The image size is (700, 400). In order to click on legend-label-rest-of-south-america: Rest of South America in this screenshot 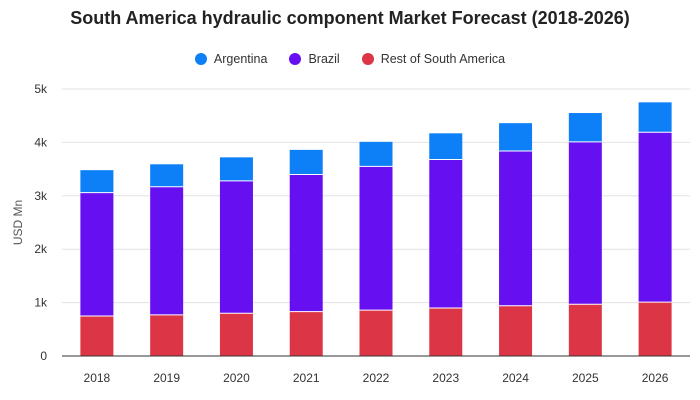, I will do `click(443, 59)`.